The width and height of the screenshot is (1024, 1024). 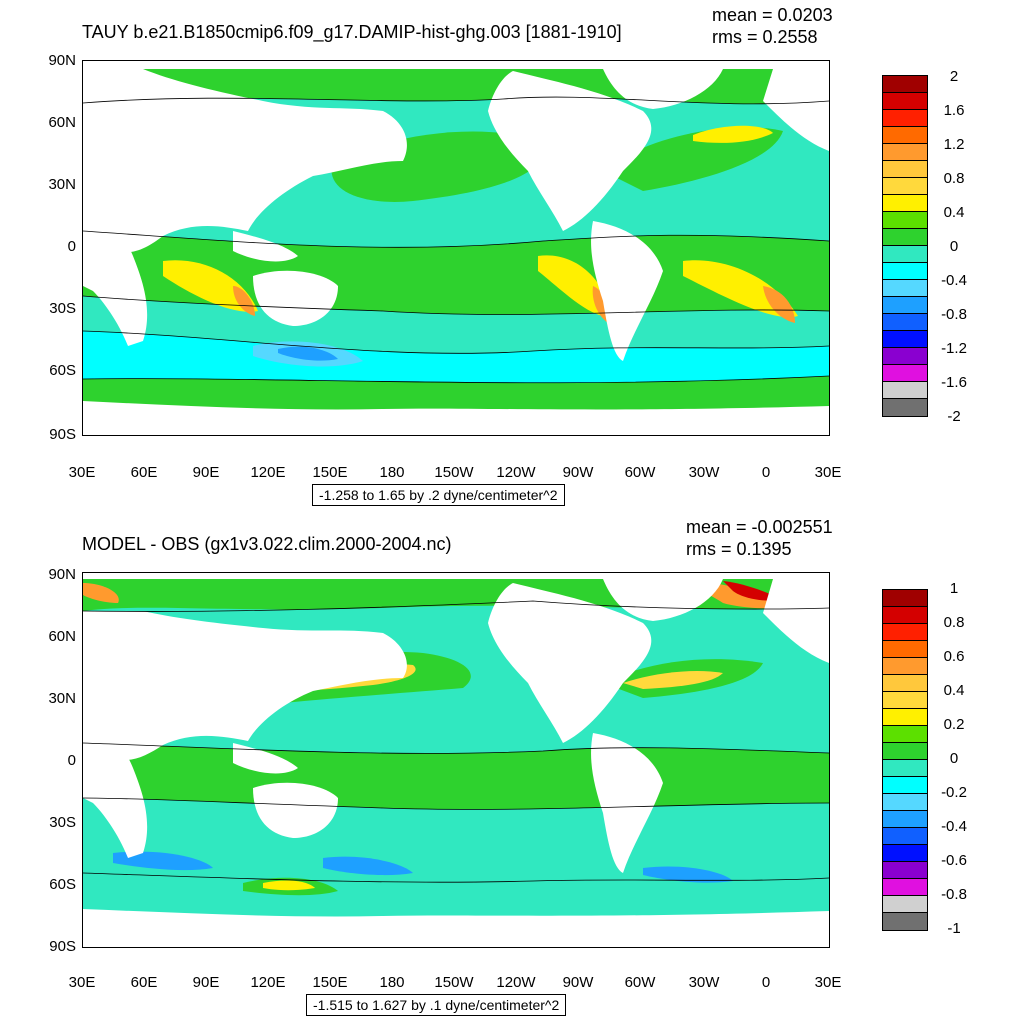 I want to click on top-lon-label: 120W, so click(x=516, y=472).